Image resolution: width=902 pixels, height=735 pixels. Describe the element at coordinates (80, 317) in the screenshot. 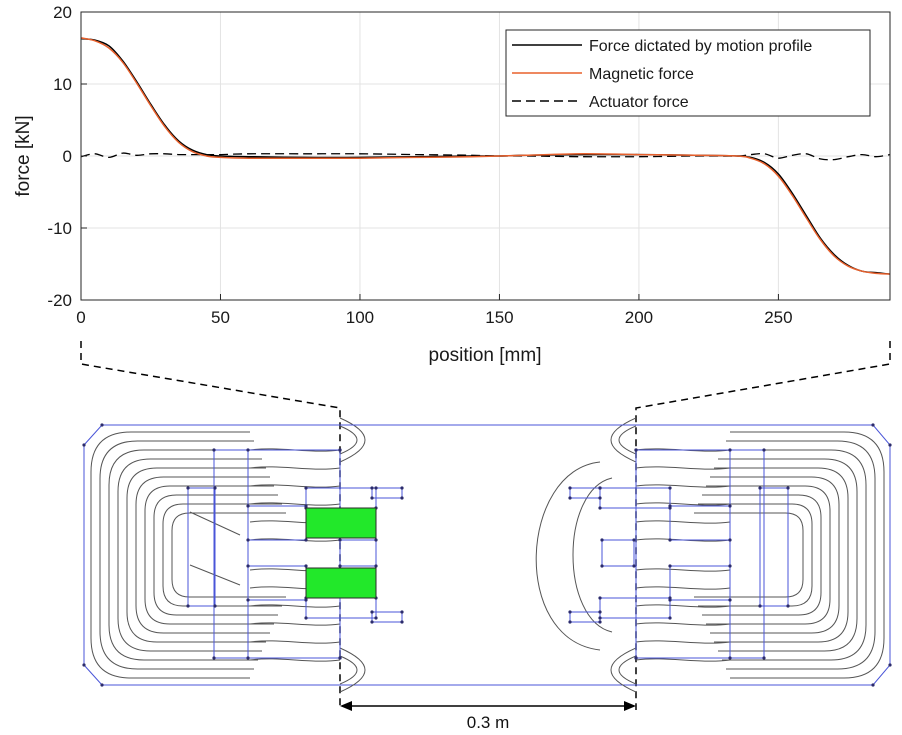

I see `x-tick-label: 0` at that location.